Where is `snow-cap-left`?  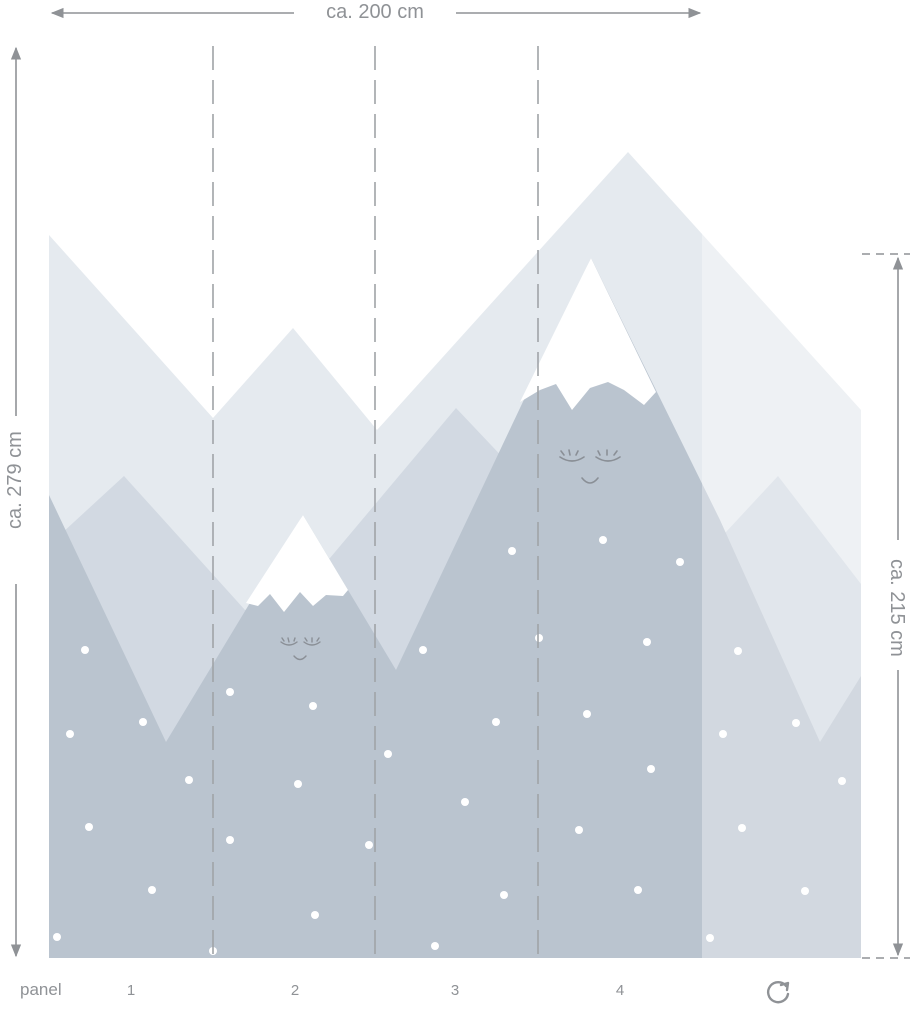 snow-cap-left is located at coordinates (297, 563).